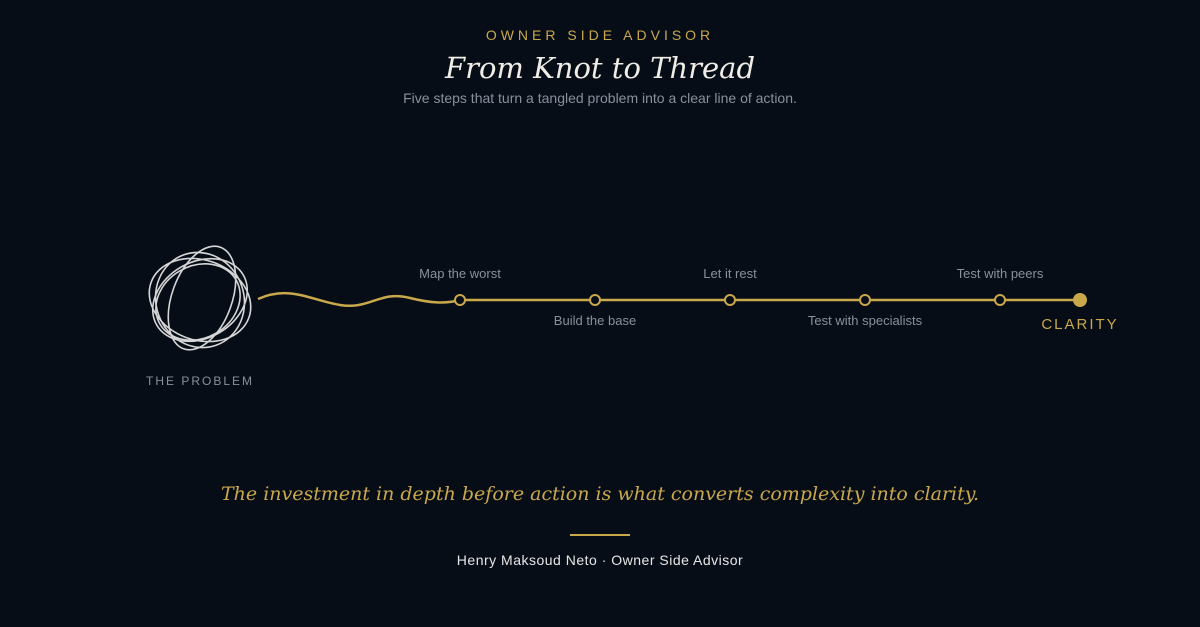 This screenshot has width=1200, height=627. What do you see at coordinates (1080, 300) in the screenshot?
I see `end-dot` at bounding box center [1080, 300].